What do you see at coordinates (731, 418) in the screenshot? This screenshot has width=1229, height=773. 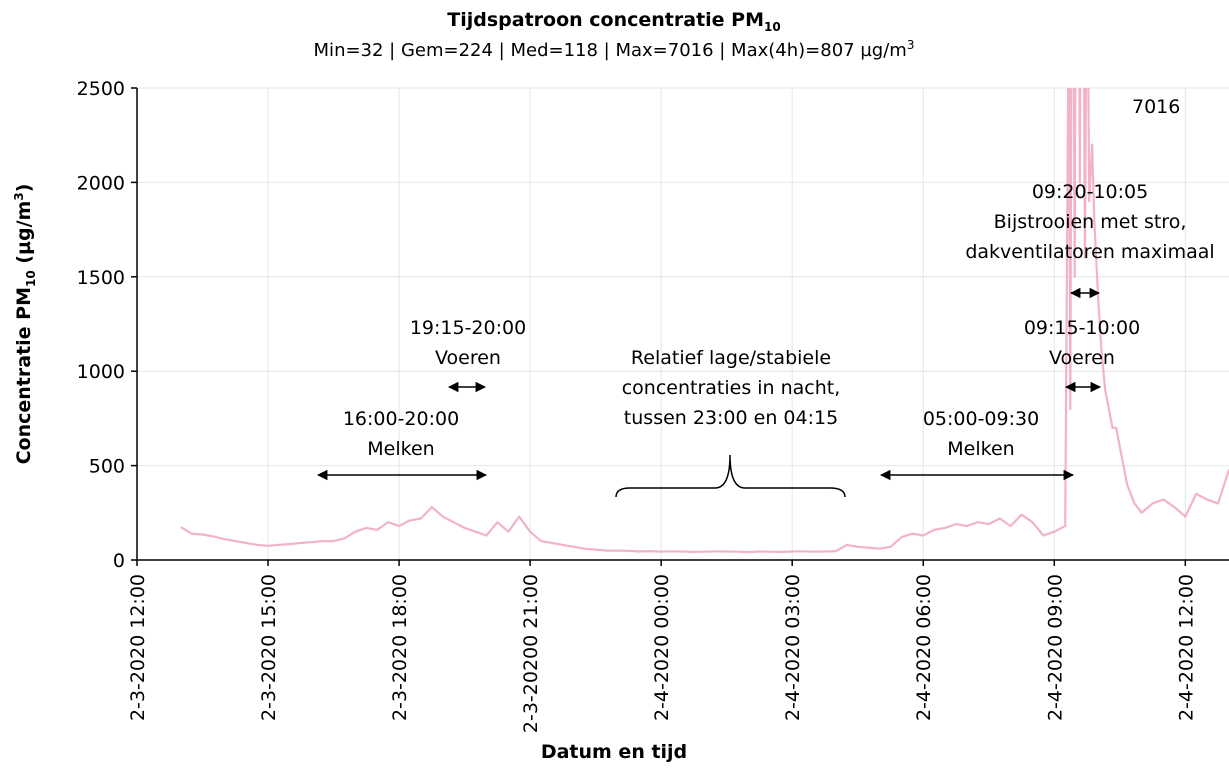 I see `annotation: tussen 23:00 en 04:15` at bounding box center [731, 418].